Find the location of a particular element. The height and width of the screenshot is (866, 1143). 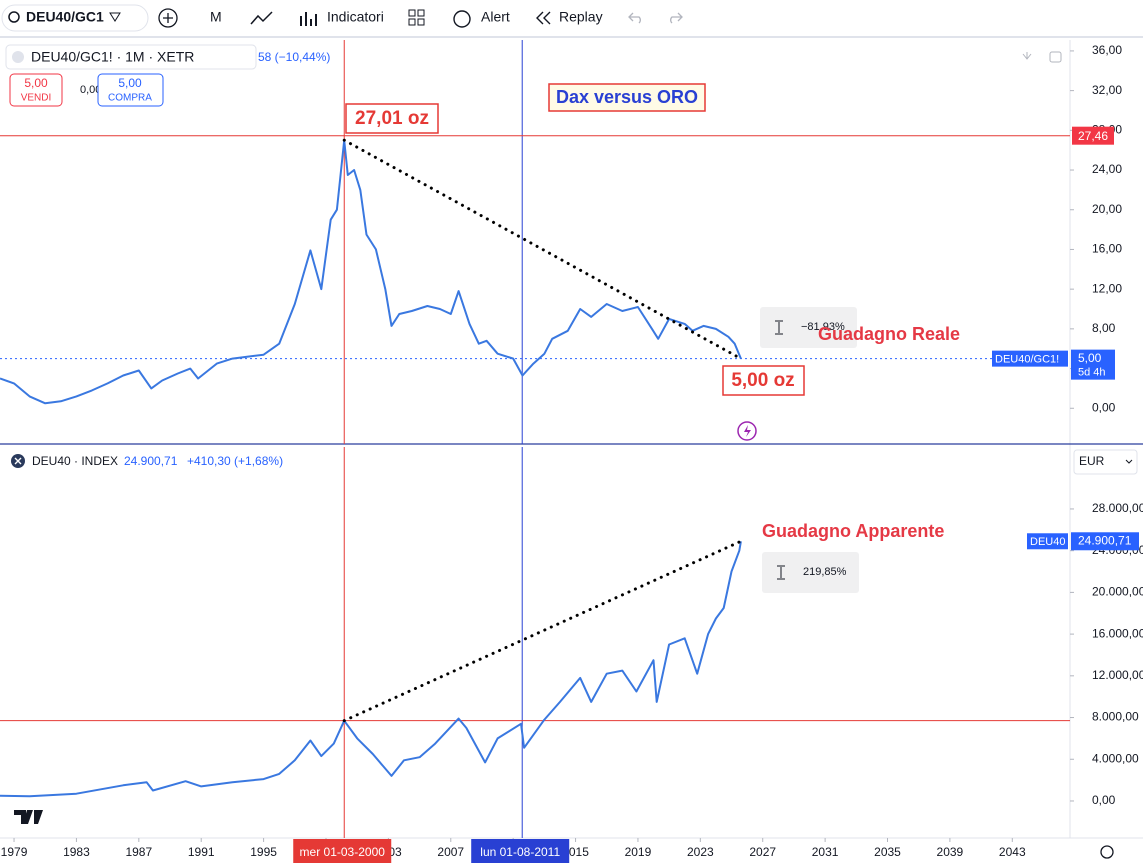

last-price-label: 24.900,71 is located at coordinates (1105, 540).